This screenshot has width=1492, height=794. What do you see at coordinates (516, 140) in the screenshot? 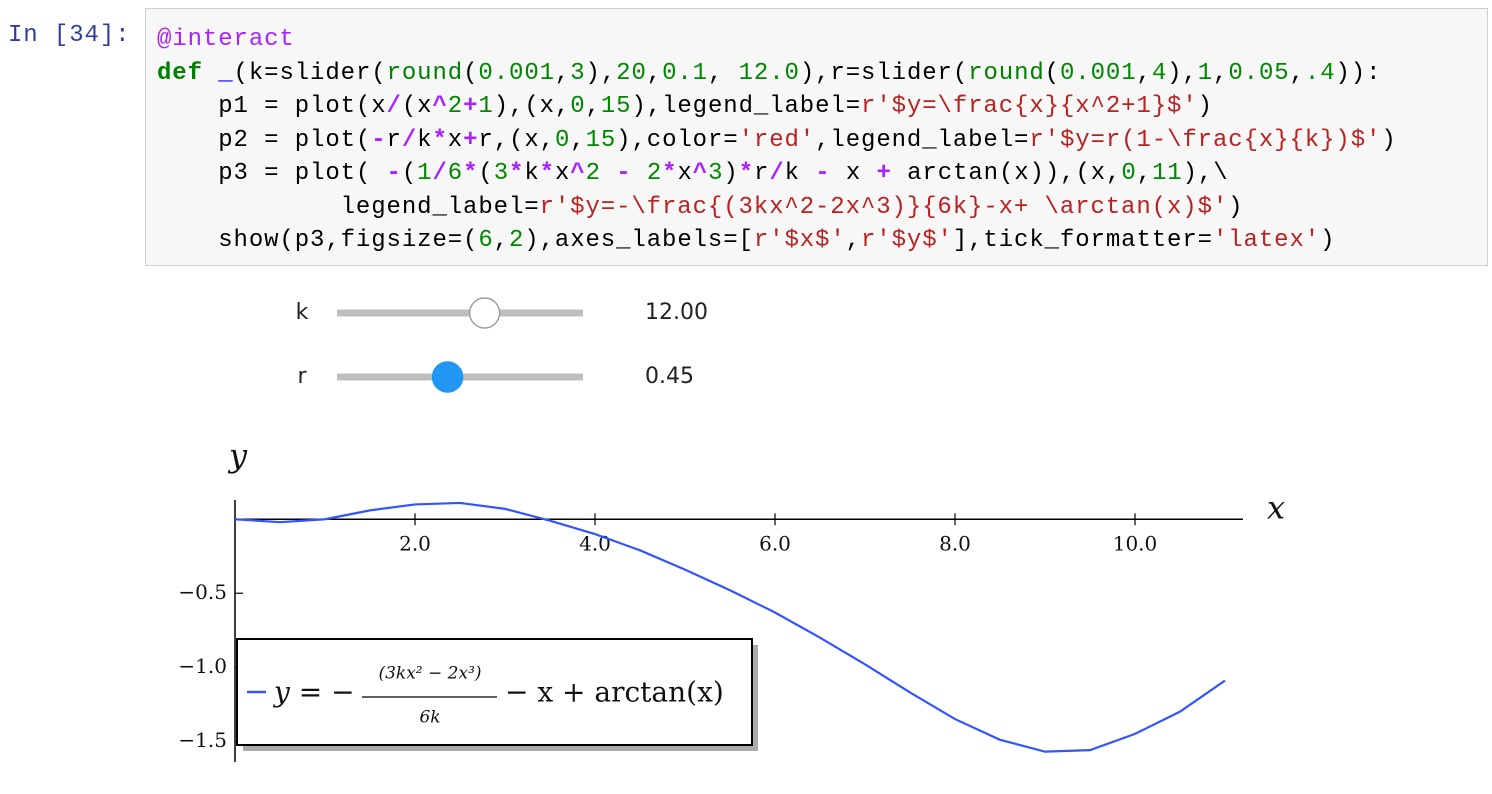
I see `code-token: r,(x,` at bounding box center [516, 140].